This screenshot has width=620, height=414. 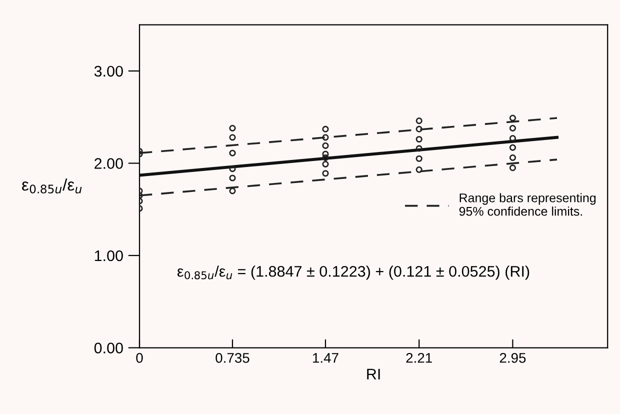 I want to click on x-tick-label: 2.21, so click(x=419, y=357).